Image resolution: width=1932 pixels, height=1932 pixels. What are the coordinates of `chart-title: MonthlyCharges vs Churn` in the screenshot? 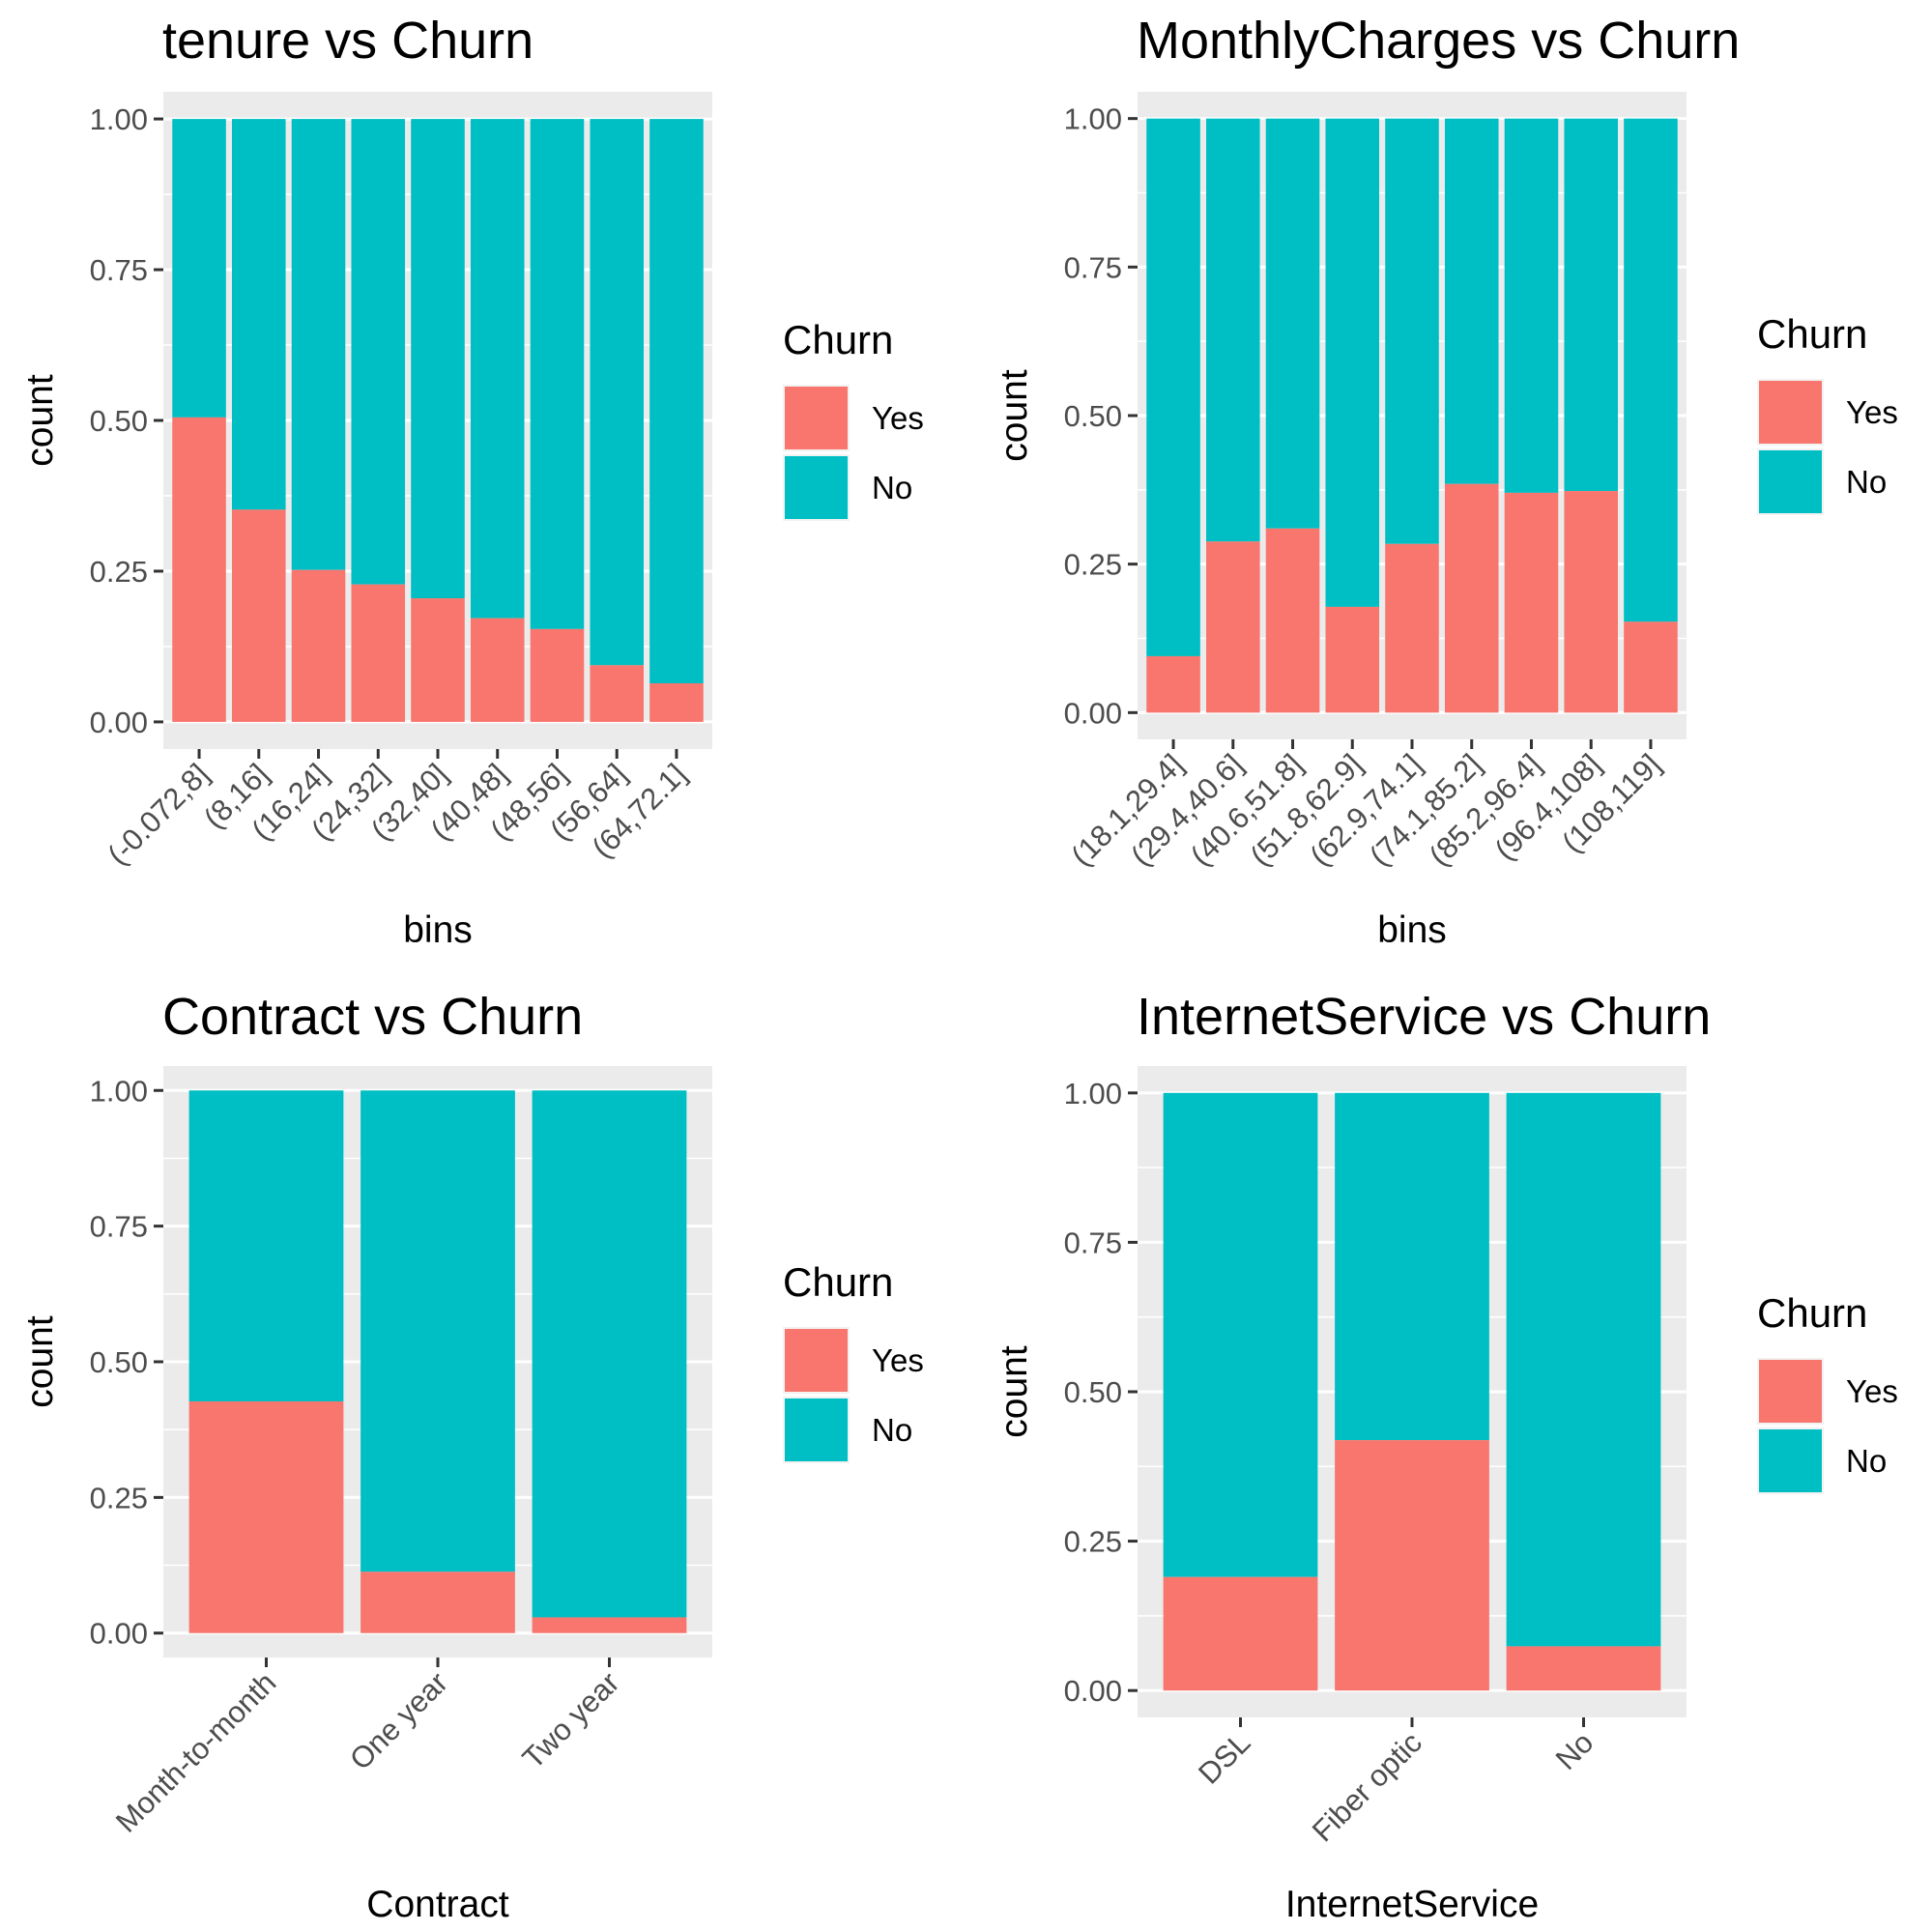 It's located at (1438, 41).